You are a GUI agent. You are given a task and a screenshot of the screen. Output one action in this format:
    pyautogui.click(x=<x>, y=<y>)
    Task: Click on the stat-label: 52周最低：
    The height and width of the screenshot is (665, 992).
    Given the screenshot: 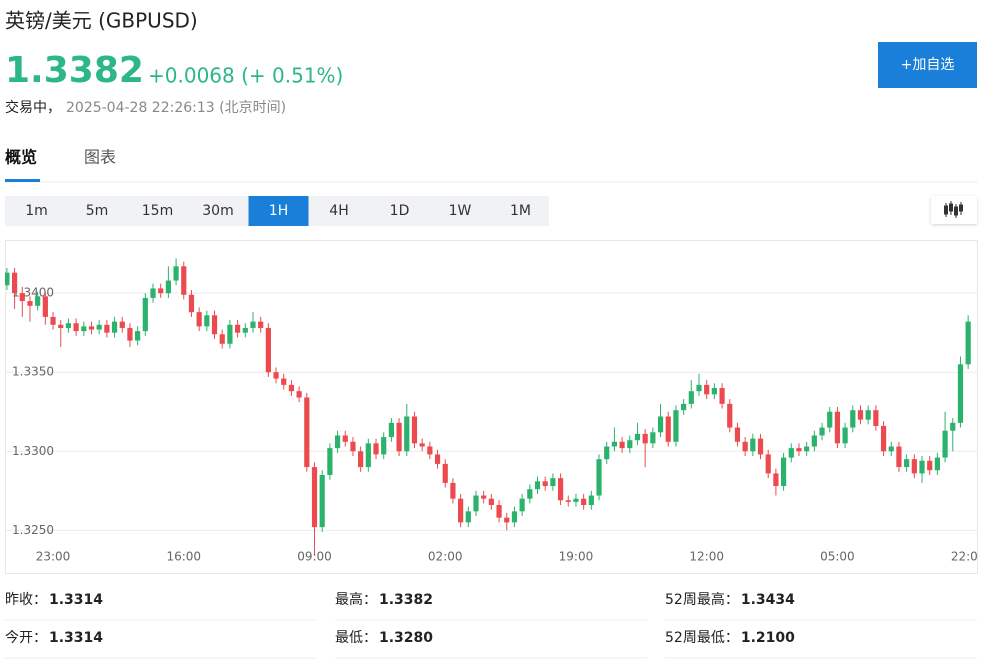 What is the action you would take?
    pyautogui.click(x=702, y=638)
    